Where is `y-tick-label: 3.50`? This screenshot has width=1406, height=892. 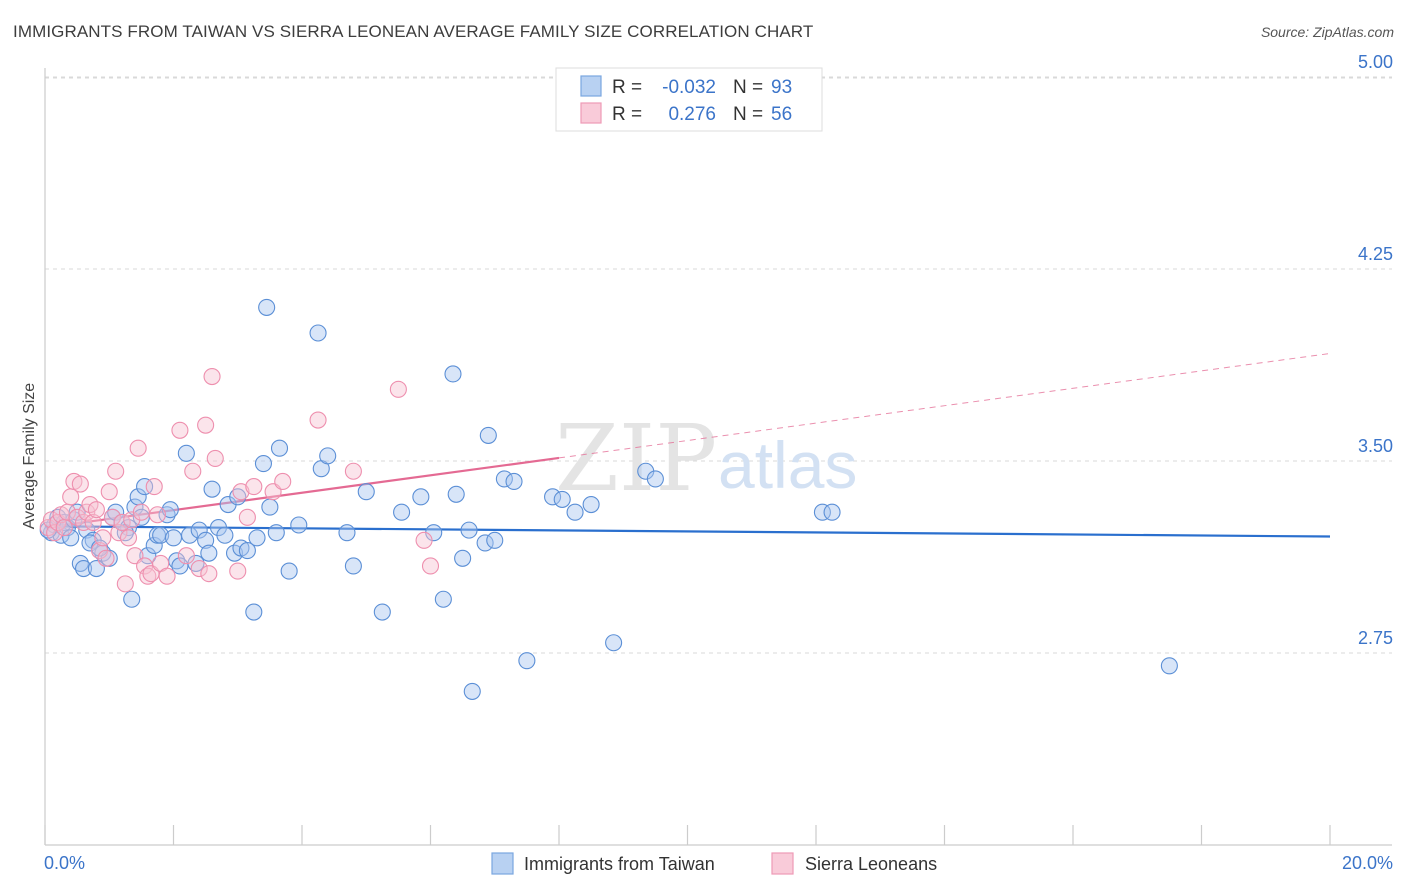
y-tick-label: 3.50 is located at coordinates (1375, 446).